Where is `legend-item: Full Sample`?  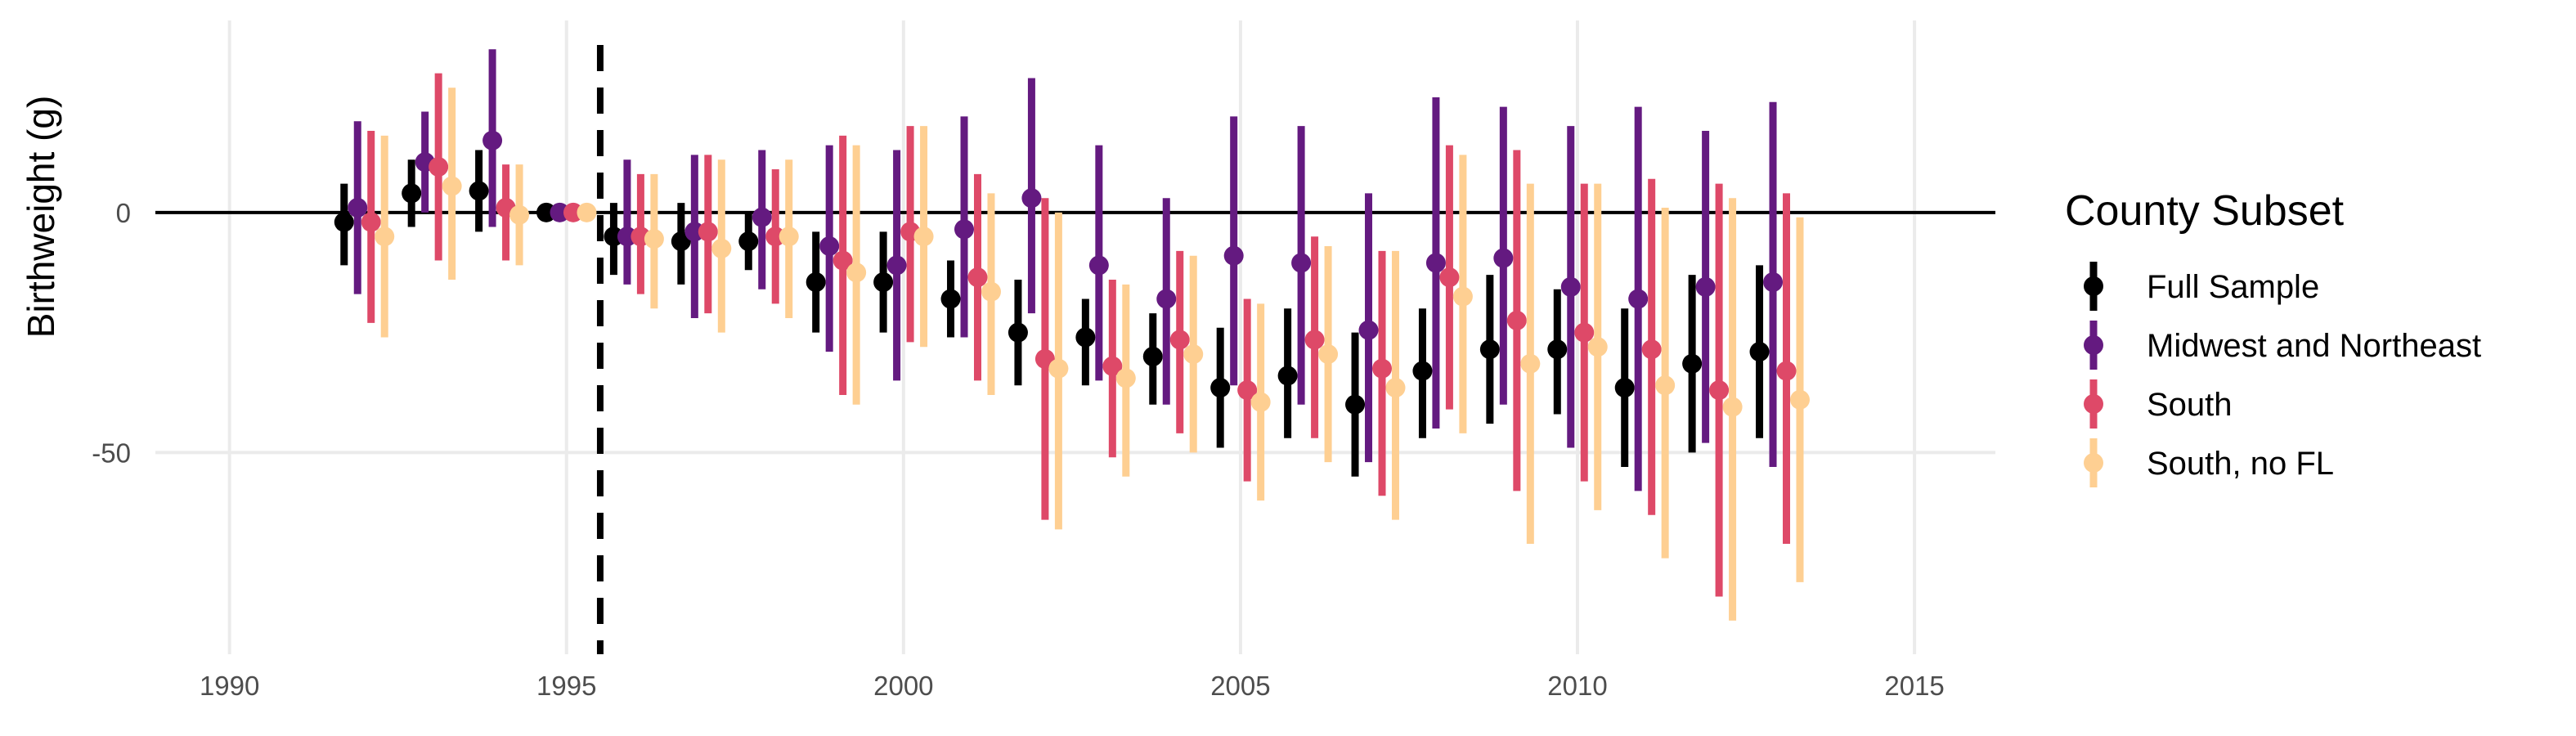
legend-item: Full Sample is located at coordinates (2201, 287).